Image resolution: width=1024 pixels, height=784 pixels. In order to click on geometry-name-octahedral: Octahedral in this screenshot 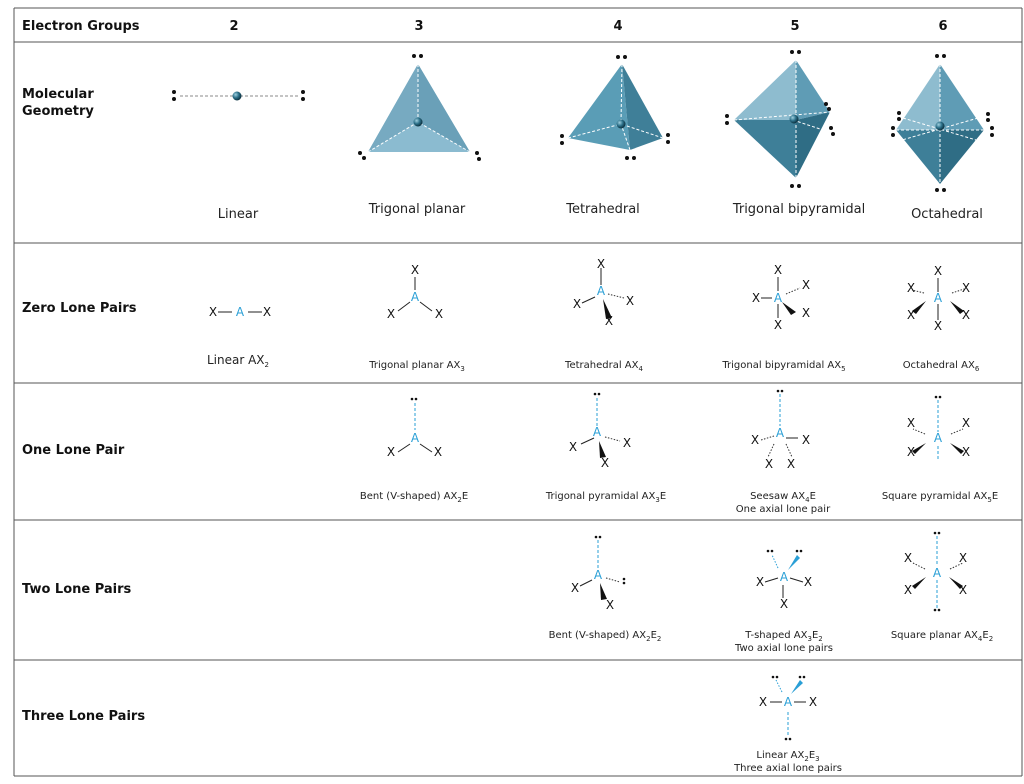, I will do `click(947, 214)`.